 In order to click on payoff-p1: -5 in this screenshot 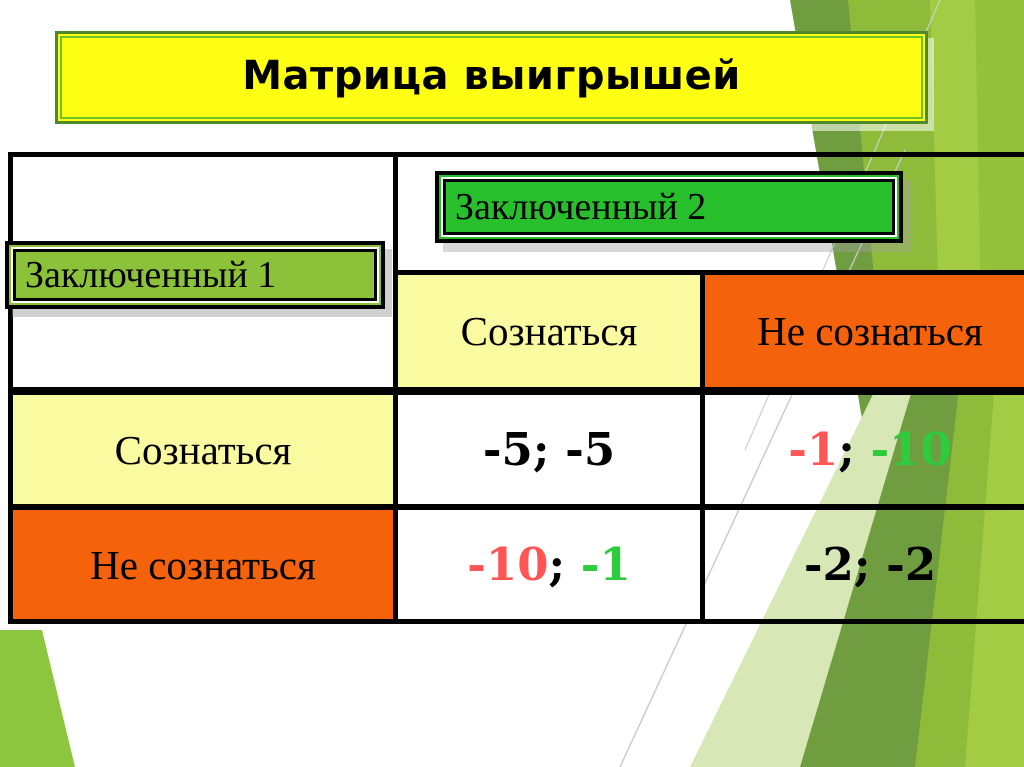, I will do `click(507, 449)`.